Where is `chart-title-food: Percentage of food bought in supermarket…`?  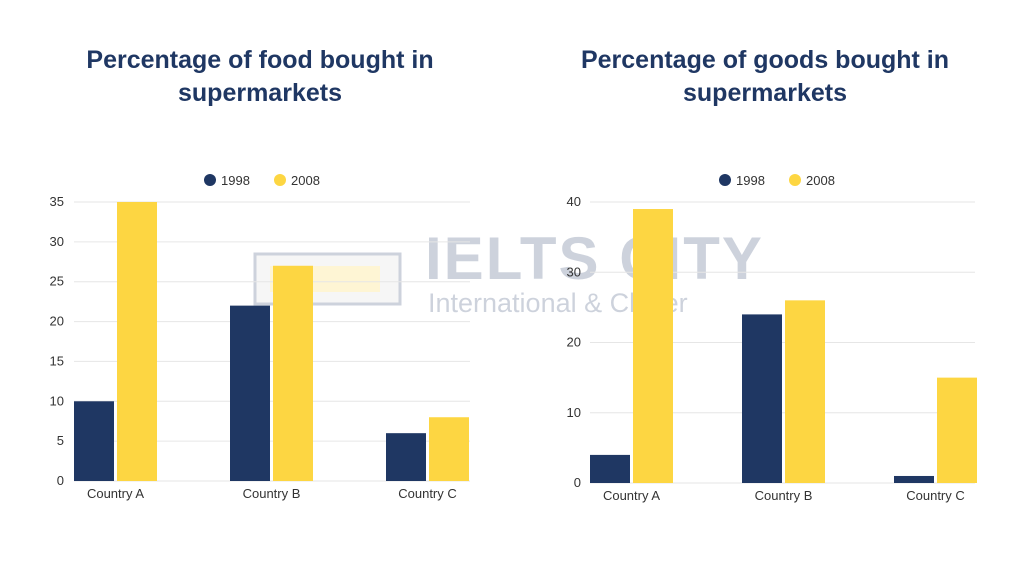 chart-title-food: Percentage of food bought in supermarket… is located at coordinates (260, 76).